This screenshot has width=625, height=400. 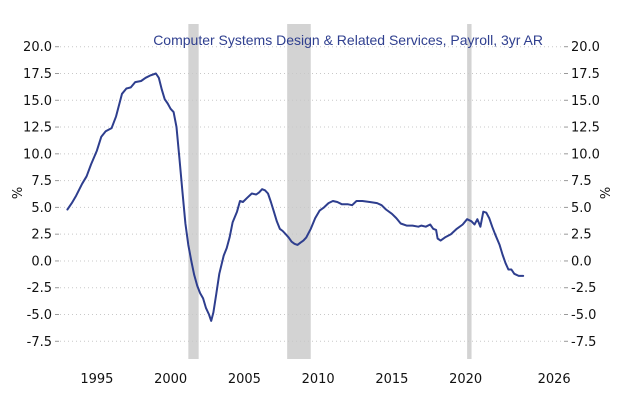 What do you see at coordinates (581, 235) in the screenshot?
I see `y-right-tick-label: 2.5` at bounding box center [581, 235].